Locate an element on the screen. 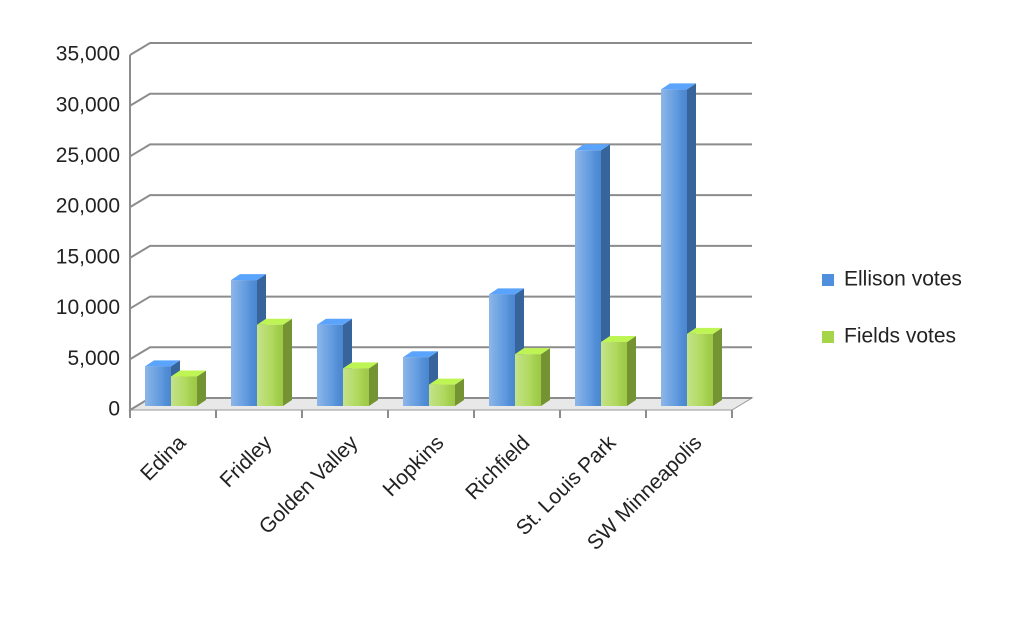 This screenshot has height=618, width=1024. y-tick-label: 0 is located at coordinates (114, 409).